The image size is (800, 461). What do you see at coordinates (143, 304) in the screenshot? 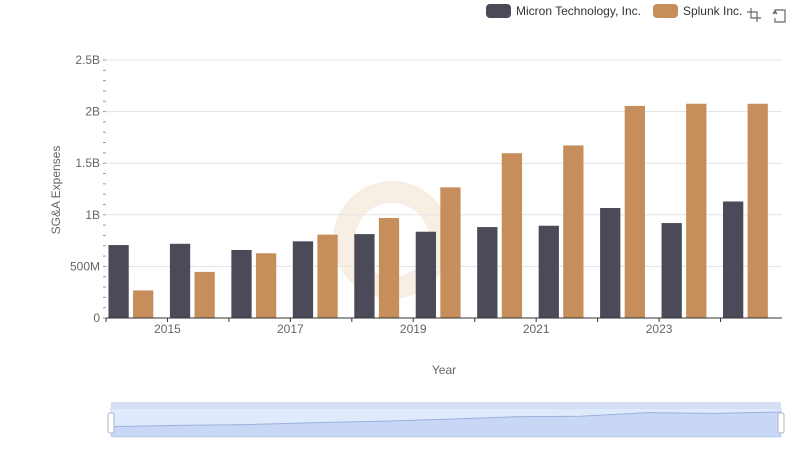
I see `bar-splunk-2014` at bounding box center [143, 304].